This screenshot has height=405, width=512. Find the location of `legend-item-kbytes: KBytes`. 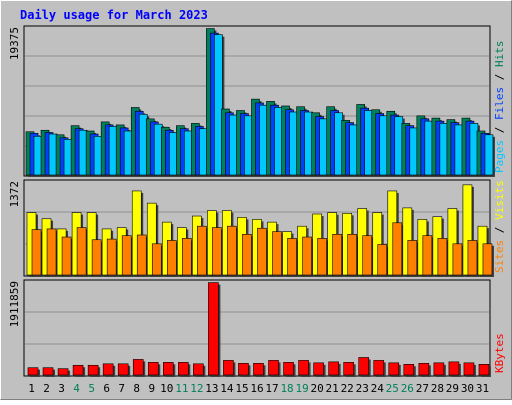

legend-item-kbytes: KBytes is located at coordinates (499, 353).